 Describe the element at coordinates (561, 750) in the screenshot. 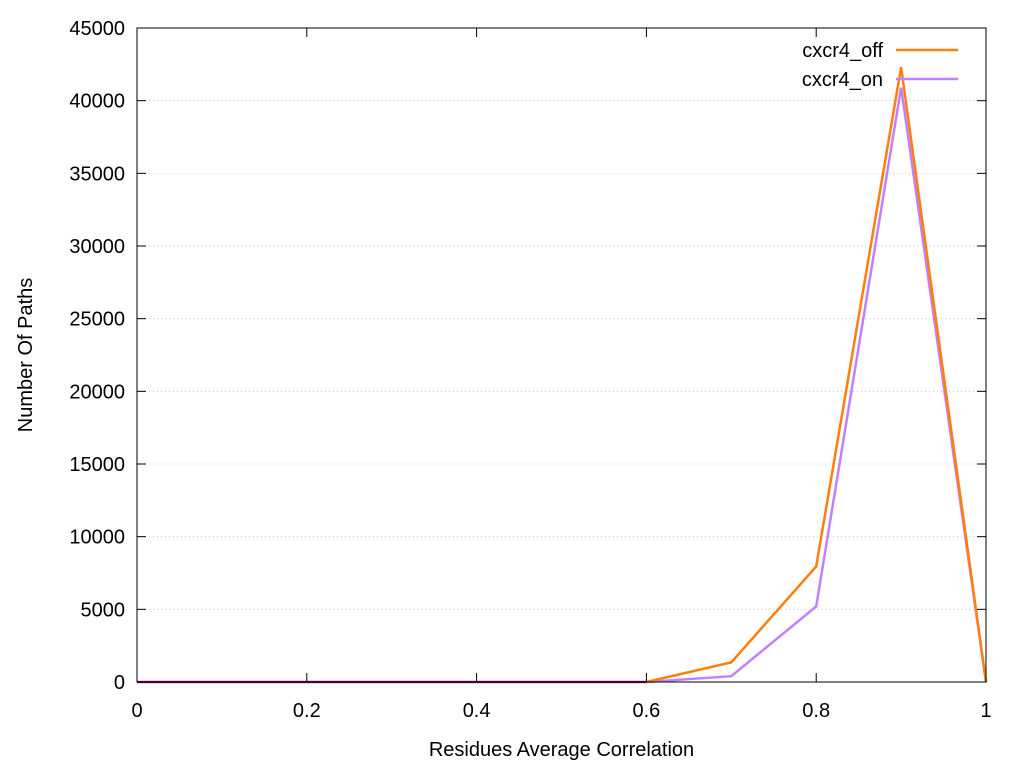

I see `x-axis-title: Residues Average Correlation` at that location.